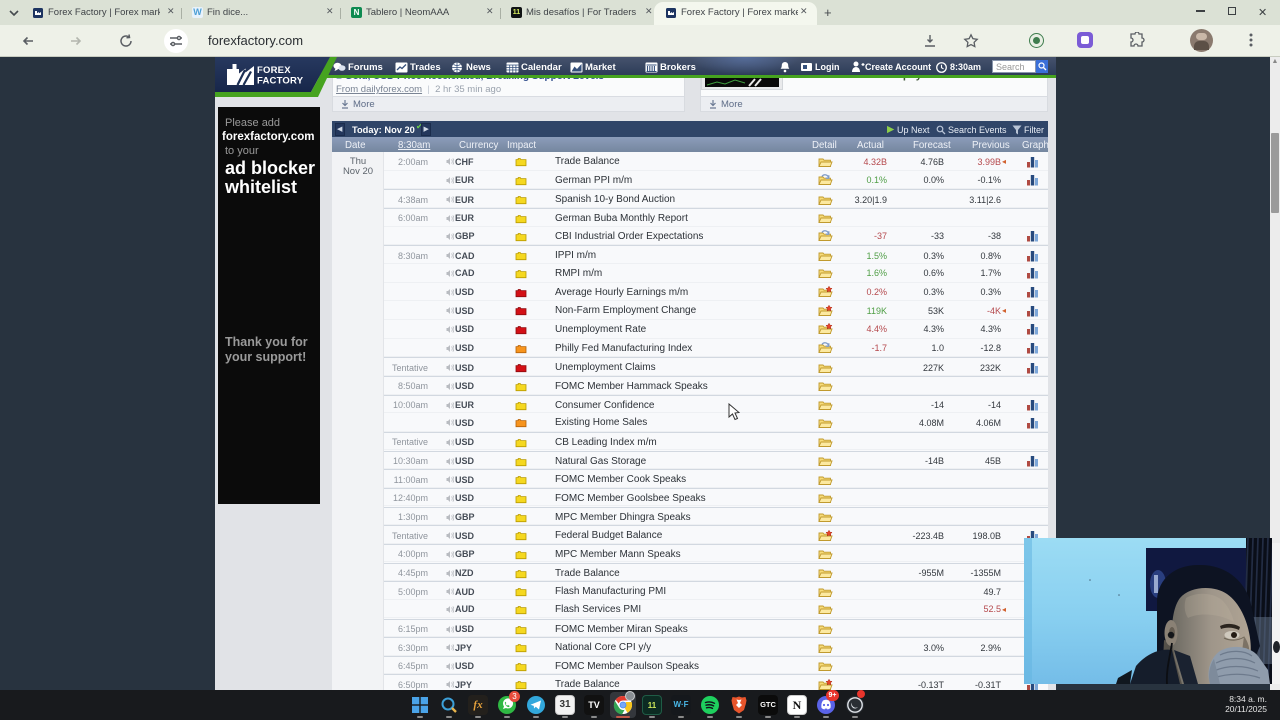 Image resolution: width=1280 pixels, height=720 pixels. What do you see at coordinates (280, 81) in the screenshot?
I see `svg-text: FACTORY` at bounding box center [280, 81].